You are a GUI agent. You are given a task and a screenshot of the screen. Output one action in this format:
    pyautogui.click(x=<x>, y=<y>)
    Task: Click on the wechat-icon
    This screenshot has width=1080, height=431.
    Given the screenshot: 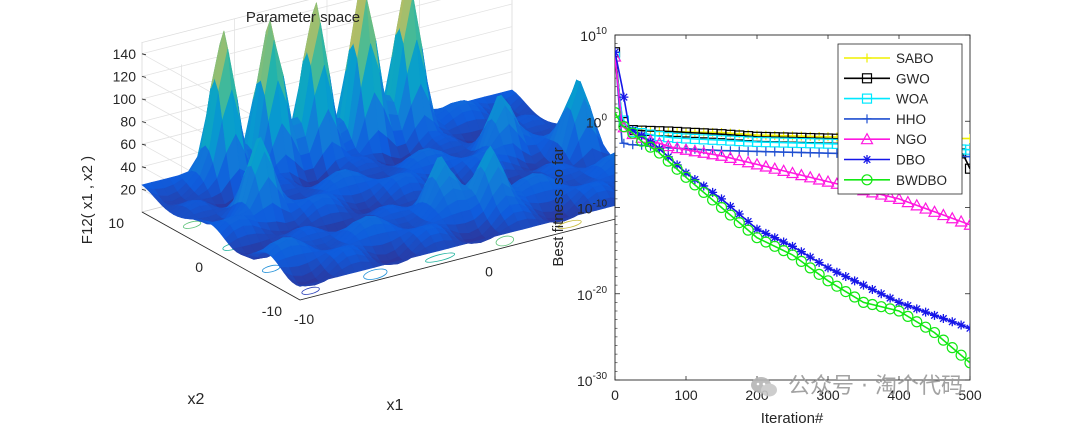 What is the action you would take?
    pyautogui.click(x=764, y=387)
    